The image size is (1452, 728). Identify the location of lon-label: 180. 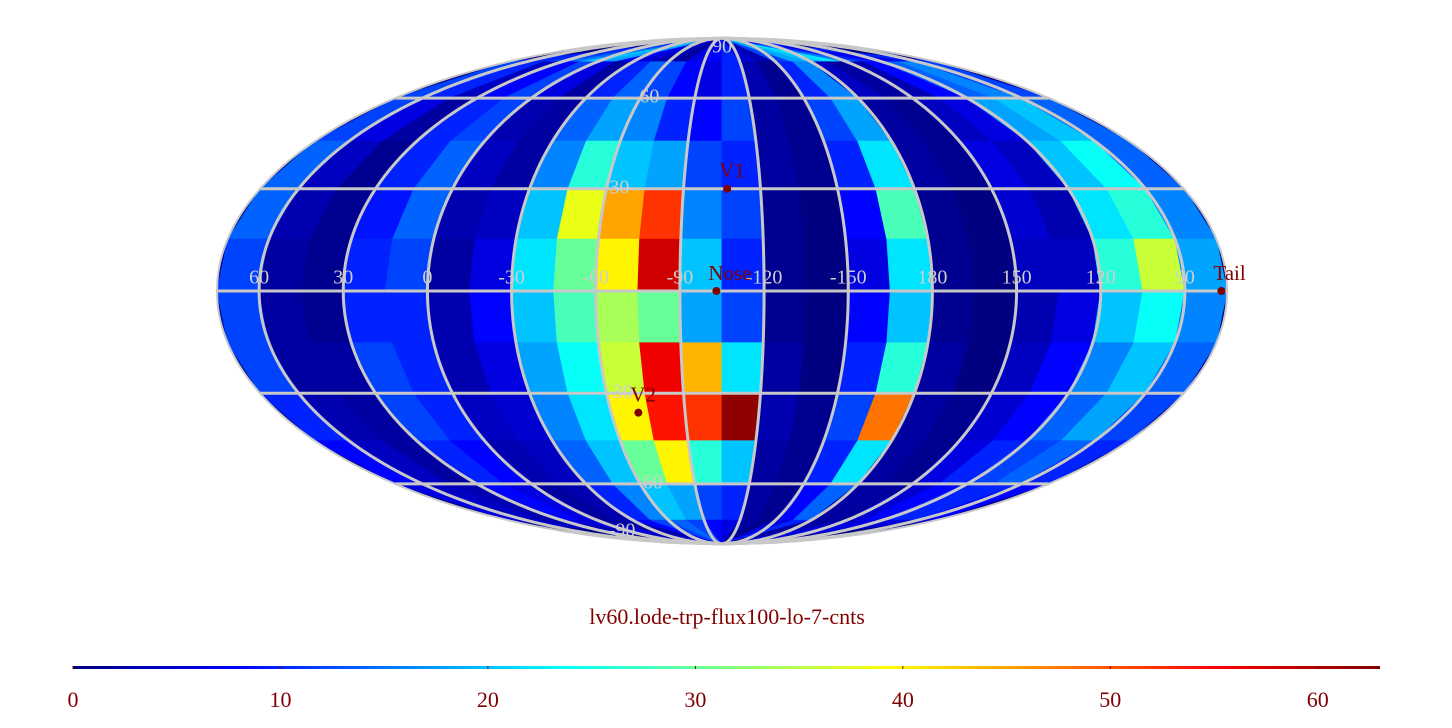
(932, 278).